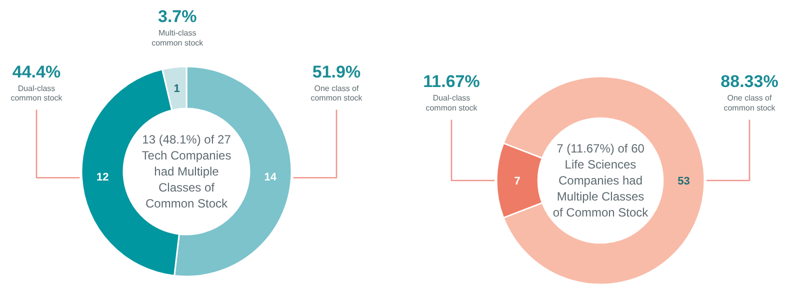  What do you see at coordinates (102, 177) in the screenshot?
I see `data-label: 12` at bounding box center [102, 177].